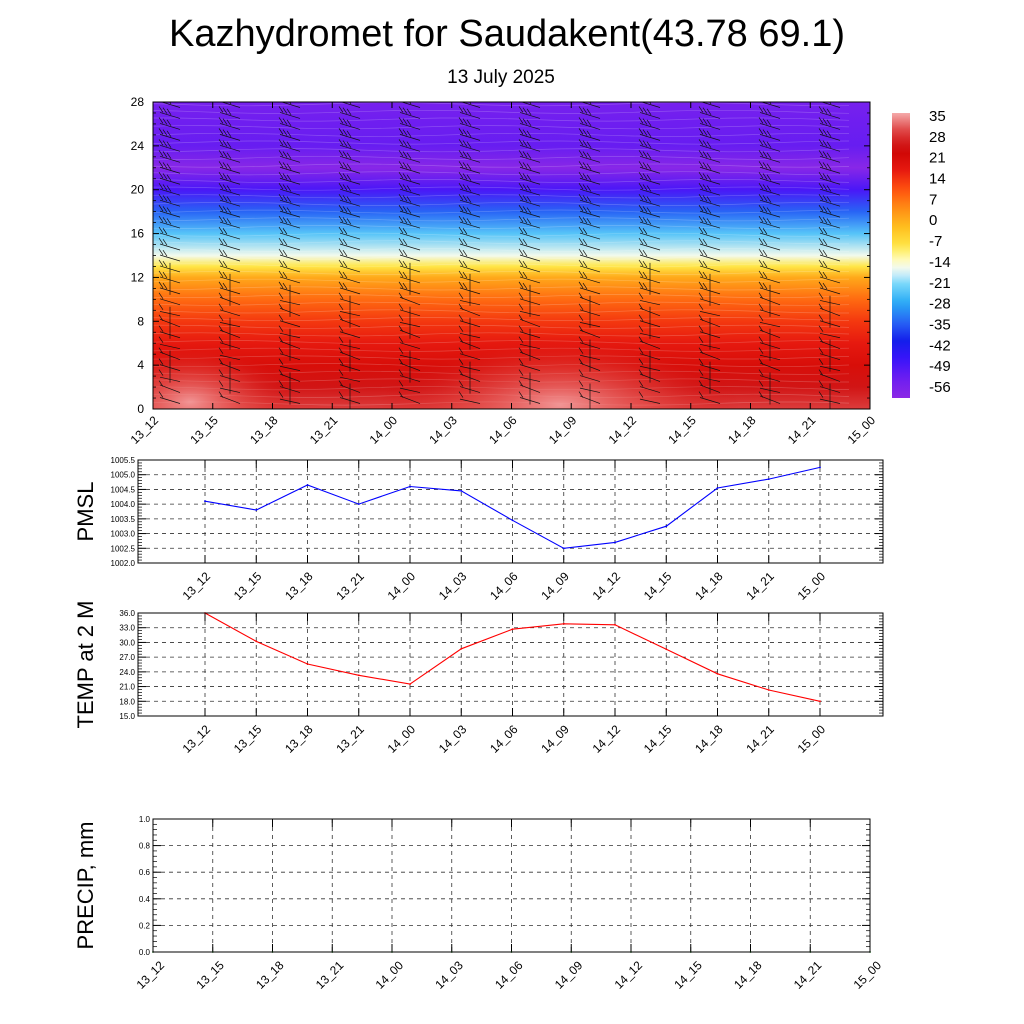 The image size is (1024, 1024). What do you see at coordinates (299, 739) in the screenshot?
I see `x-tick-label: 13_18` at bounding box center [299, 739].